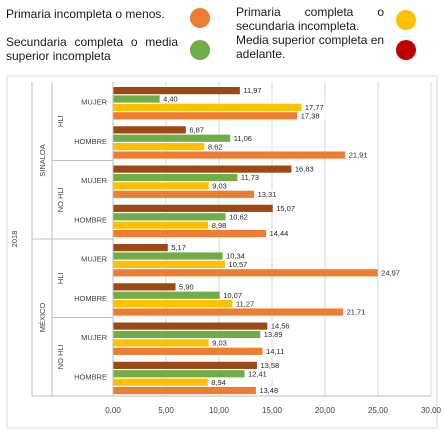 This screenshot has height=433, width=444. What do you see at coordinates (252, 90) in the screenshot?
I see `data-label: 11,97` at bounding box center [252, 90].